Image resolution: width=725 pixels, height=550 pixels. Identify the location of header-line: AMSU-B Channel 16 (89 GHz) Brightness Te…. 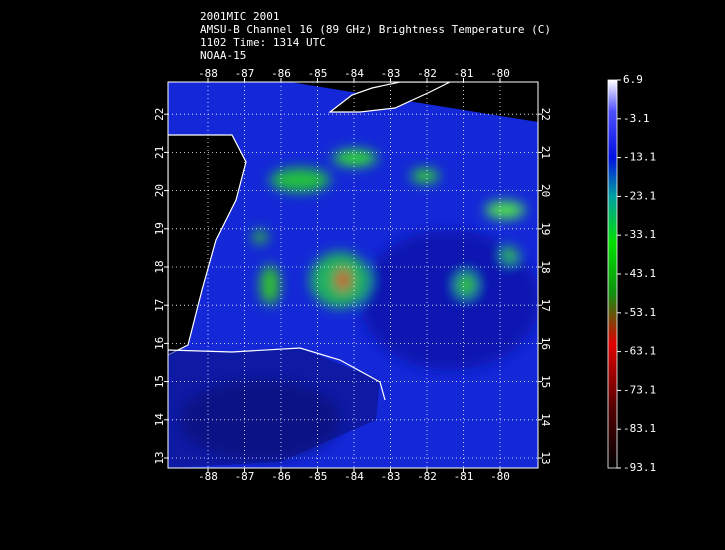
(375, 29).